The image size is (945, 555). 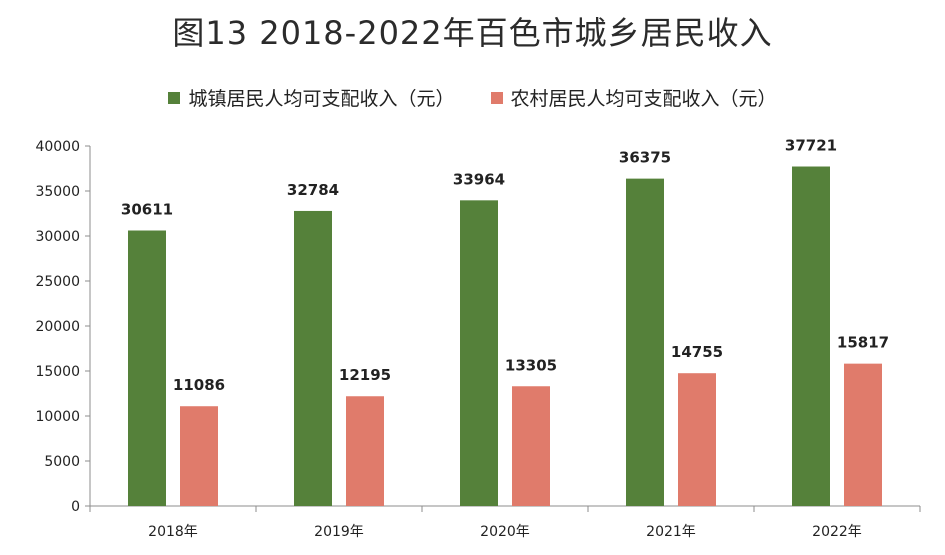 What do you see at coordinates (697, 352) in the screenshot?
I see `data-label-rural: 14755` at bounding box center [697, 352].